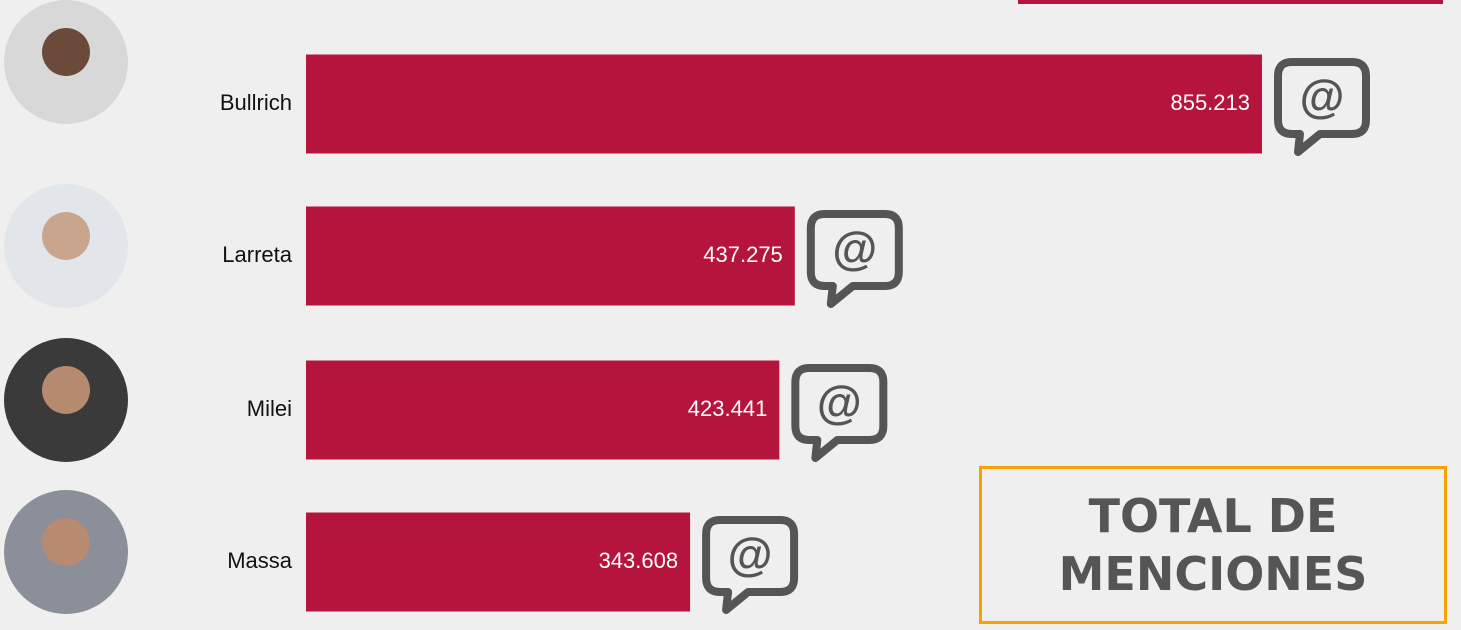 The width and height of the screenshot is (1461, 630). Describe the element at coordinates (1213, 545) in the screenshot. I see `chart-title: TOTAL DE MENCIONES` at that location.